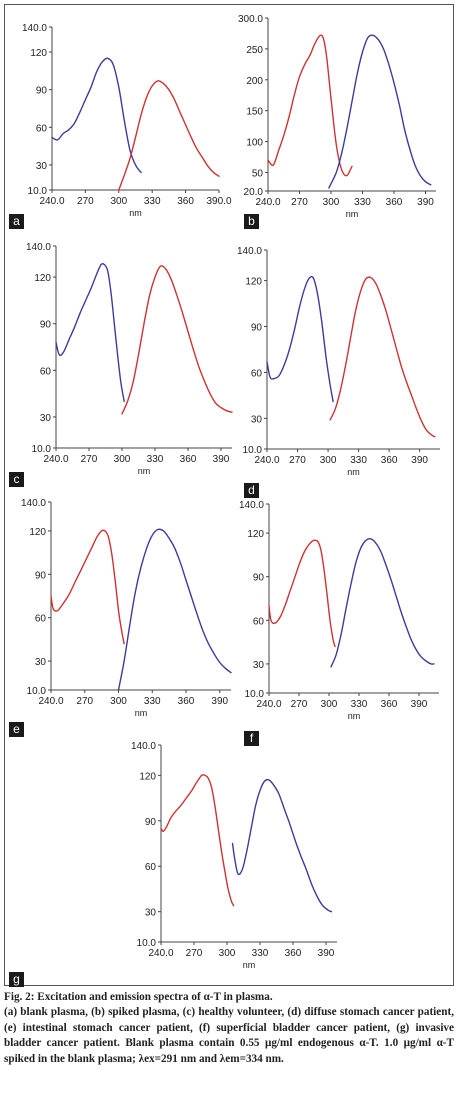  Describe the element at coordinates (16, 221) in the screenshot. I see `panel-label-a: a` at that location.